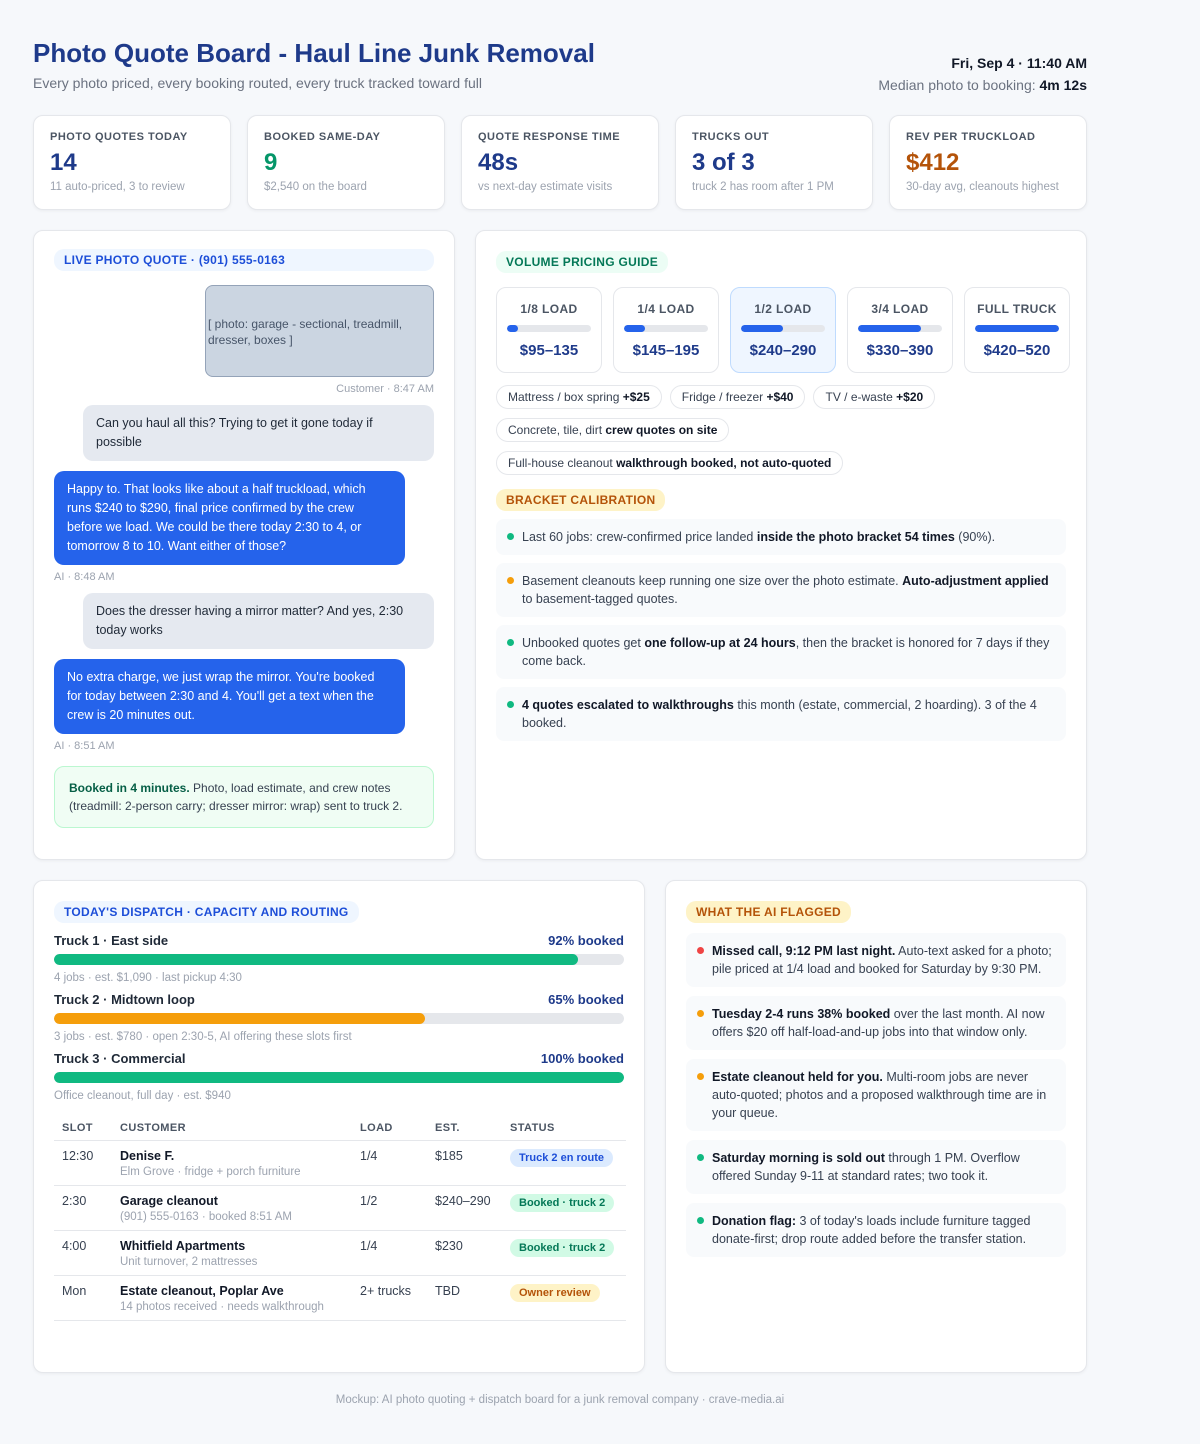 The width and height of the screenshot is (1200, 1444). What do you see at coordinates (202, 1291) in the screenshot?
I see `customer-name: Estate cleanout, Poplar Ave` at bounding box center [202, 1291].